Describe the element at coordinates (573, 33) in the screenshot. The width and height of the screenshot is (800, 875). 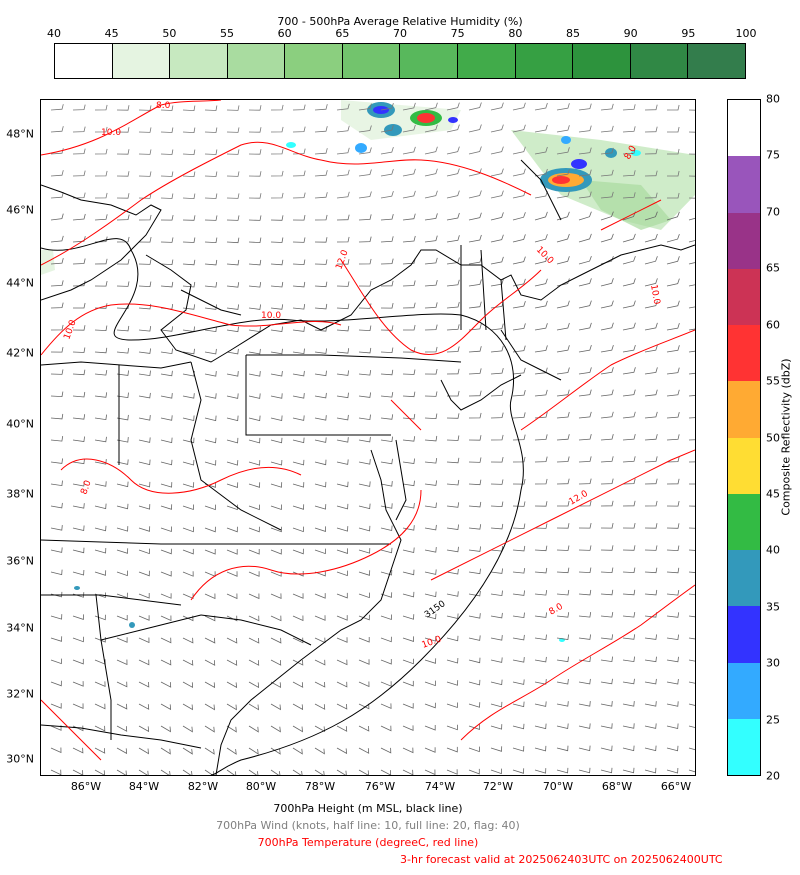
I see `rh-tick-label: 85` at that location.